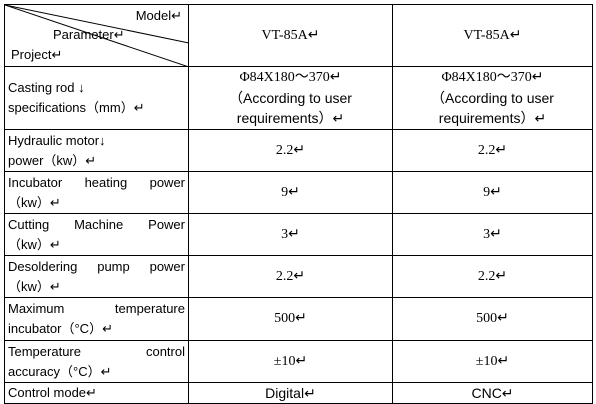  I want to click on table-row: Desoldering pump power （kw）↵ 2.2↵ 2.2↵, so click(298, 276).